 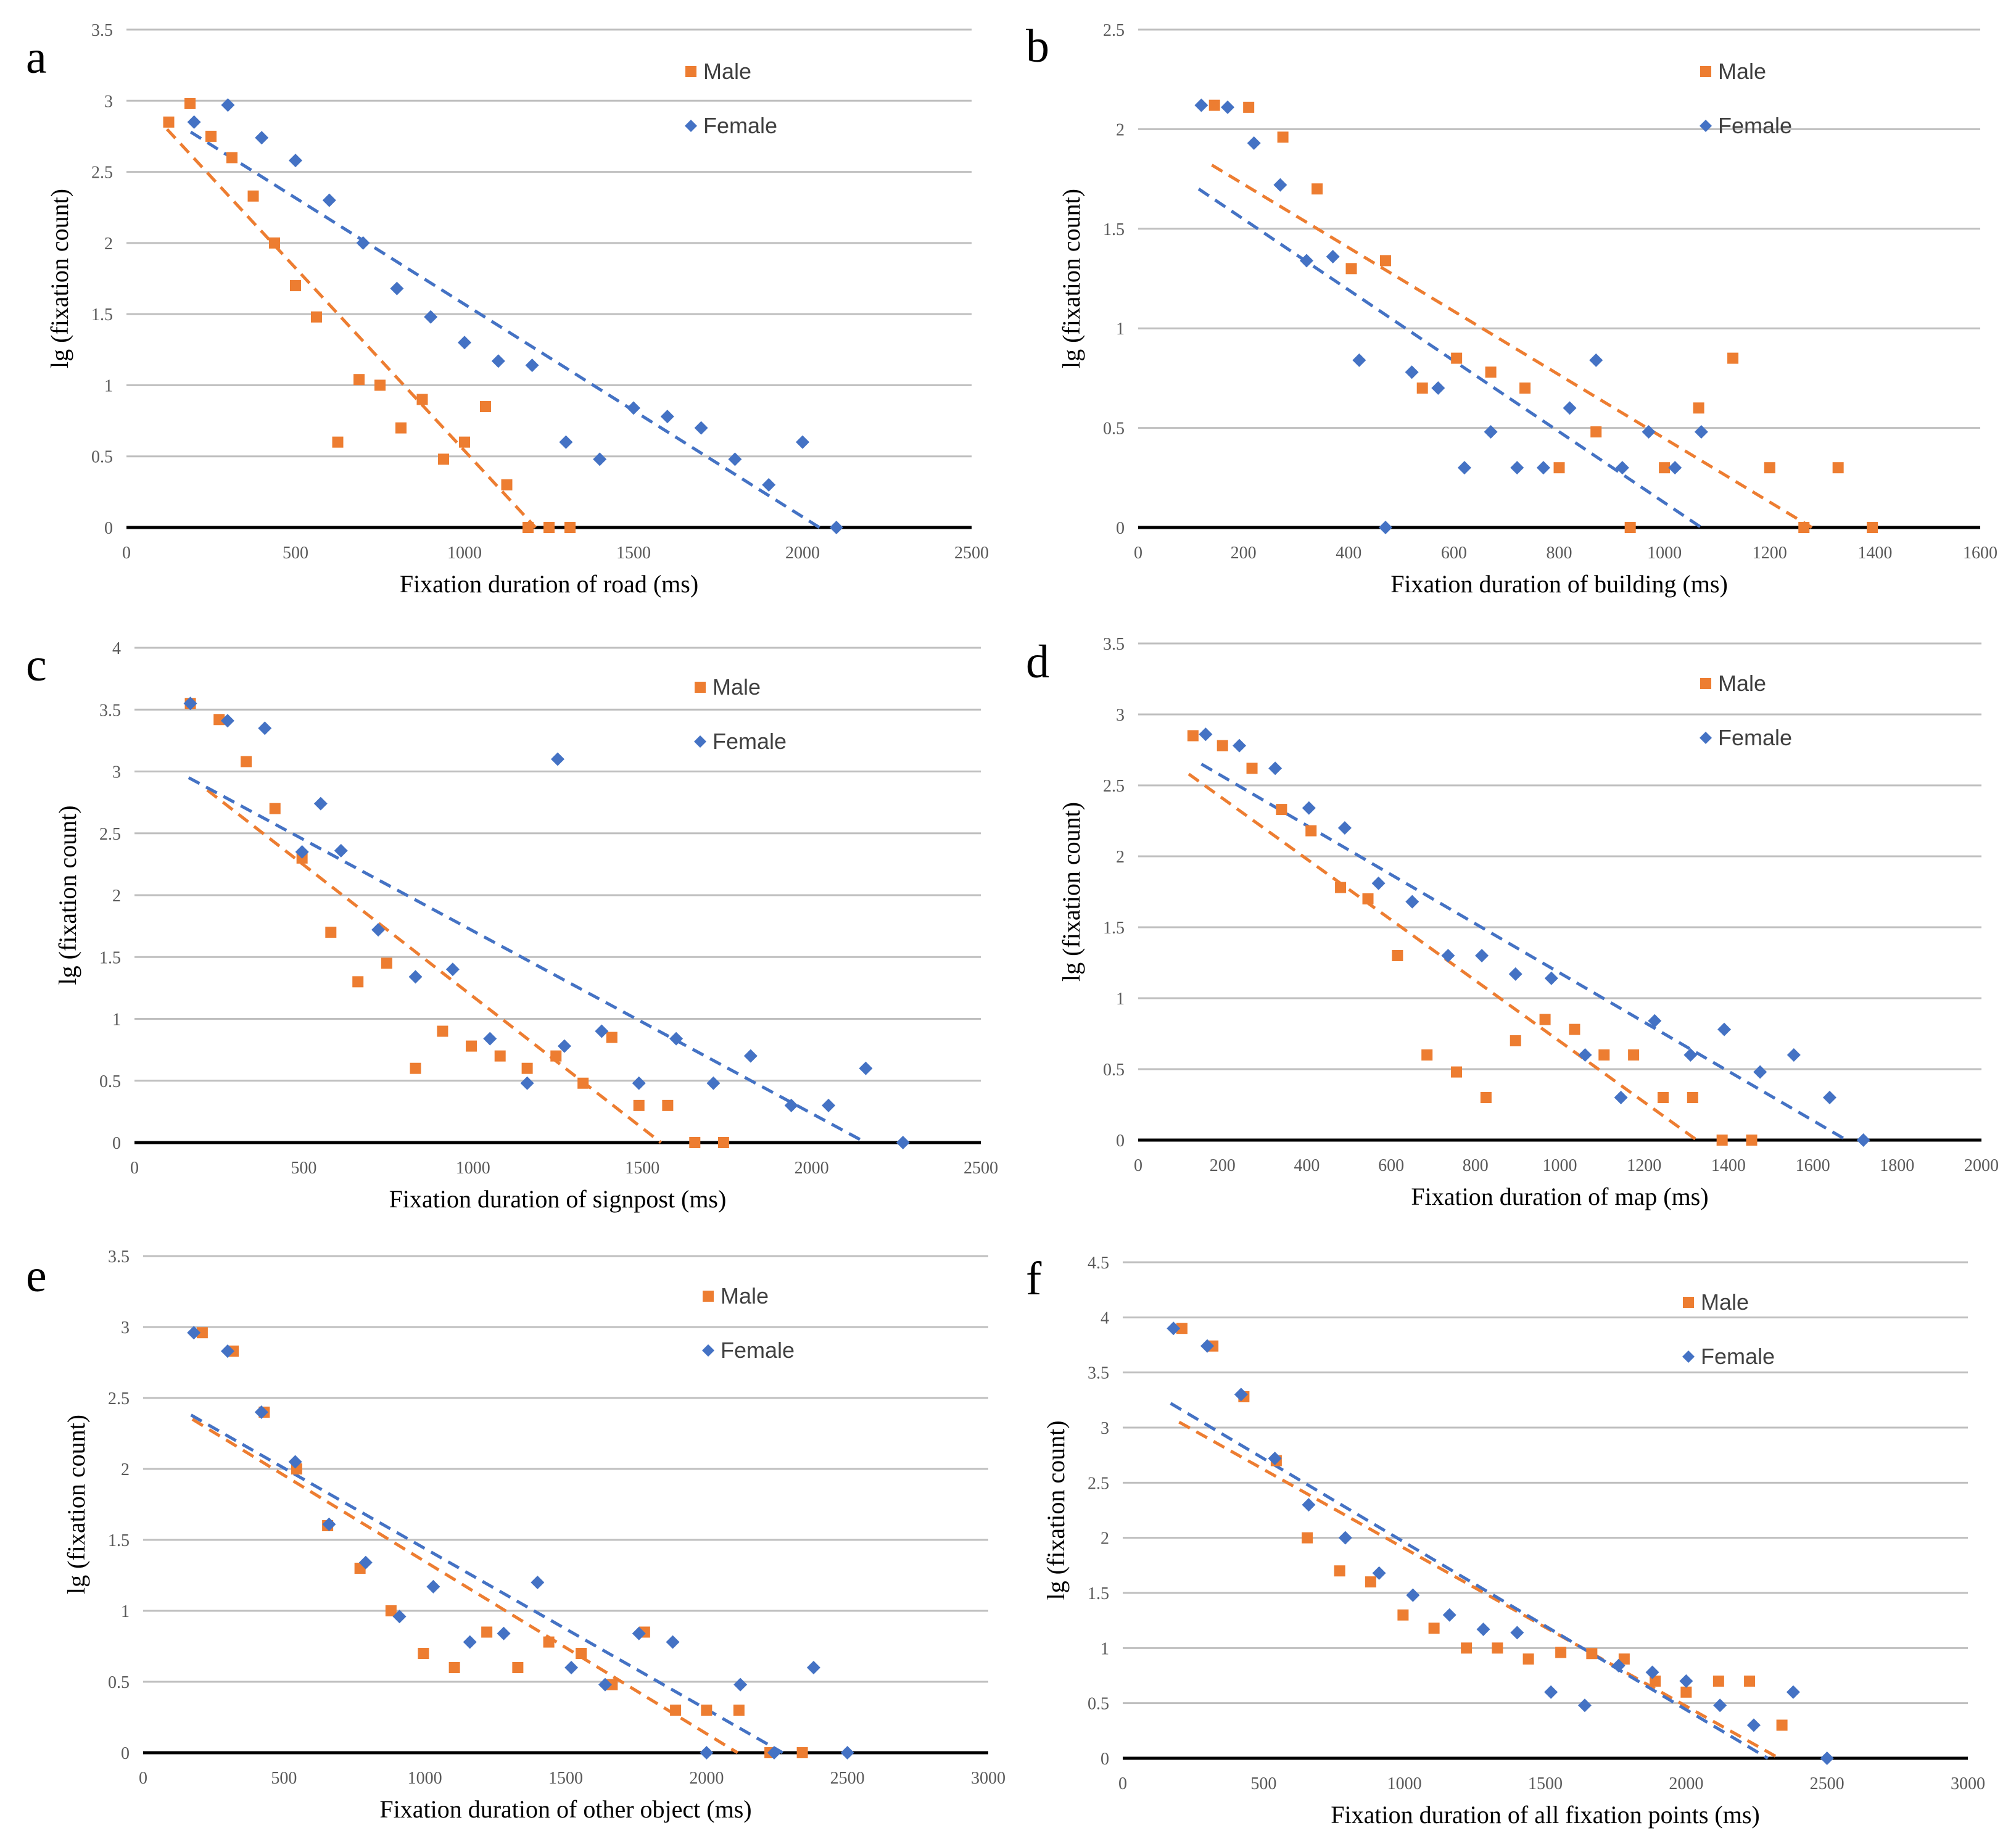 What do you see at coordinates (125, 1754) in the screenshot?
I see `y-tick-label: 0` at bounding box center [125, 1754].